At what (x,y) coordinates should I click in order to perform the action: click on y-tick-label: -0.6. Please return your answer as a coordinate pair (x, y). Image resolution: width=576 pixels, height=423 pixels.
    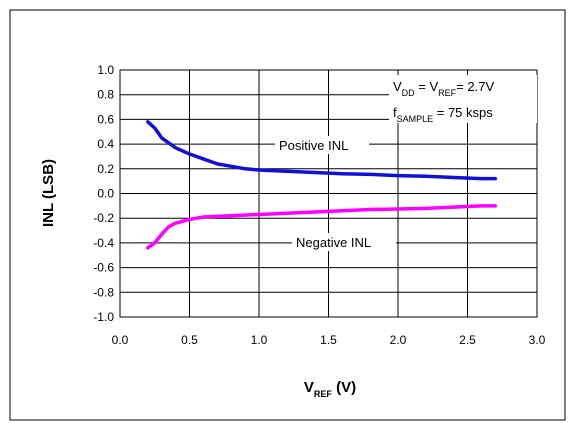
    Looking at the image, I should click on (103, 268).